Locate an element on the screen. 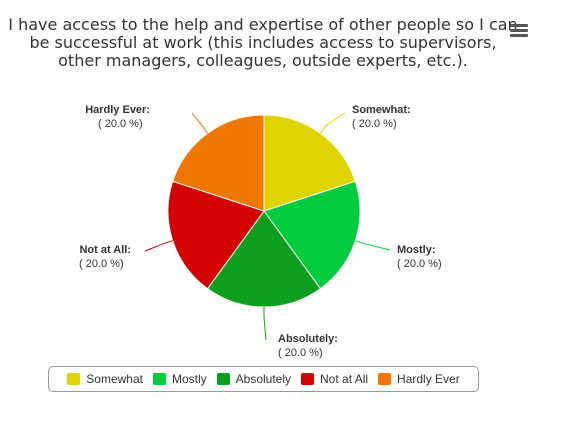  pie-slice-hardly-ever is located at coordinates (218, 163).